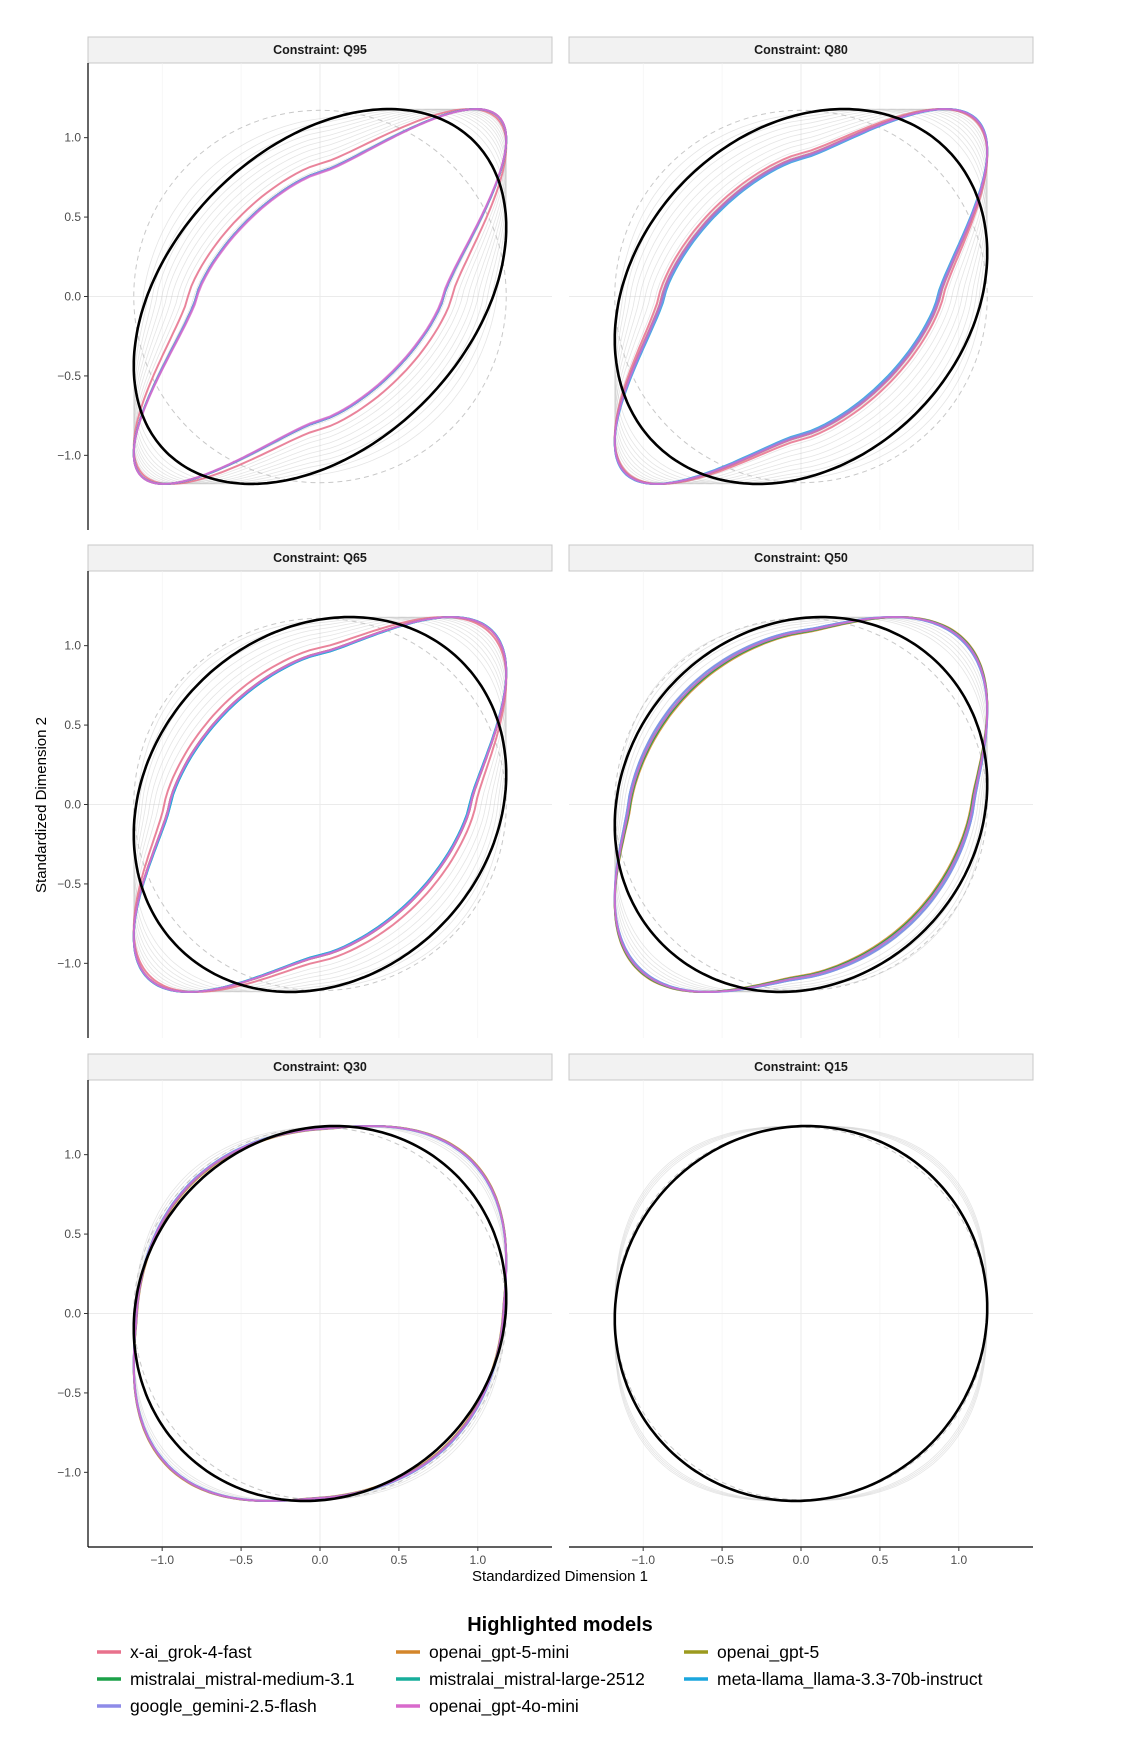  Describe the element at coordinates (41, 805) in the screenshot. I see `y-axis-label: Standardized Dimension 2` at that location.